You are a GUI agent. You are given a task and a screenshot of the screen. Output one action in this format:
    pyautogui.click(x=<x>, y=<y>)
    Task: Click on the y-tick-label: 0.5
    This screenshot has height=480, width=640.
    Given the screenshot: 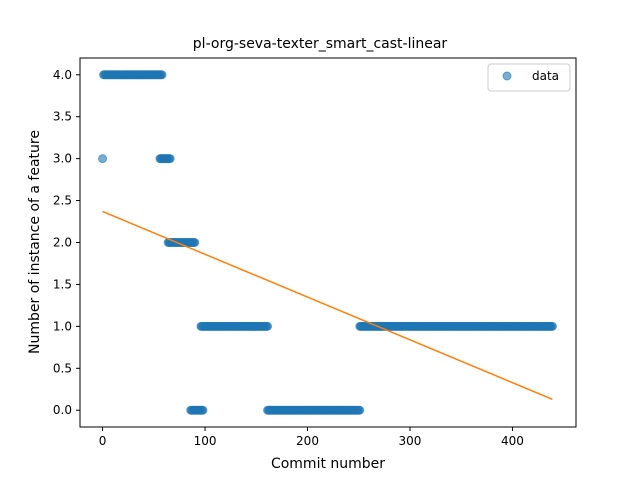 What is the action you would take?
    pyautogui.click(x=62, y=368)
    